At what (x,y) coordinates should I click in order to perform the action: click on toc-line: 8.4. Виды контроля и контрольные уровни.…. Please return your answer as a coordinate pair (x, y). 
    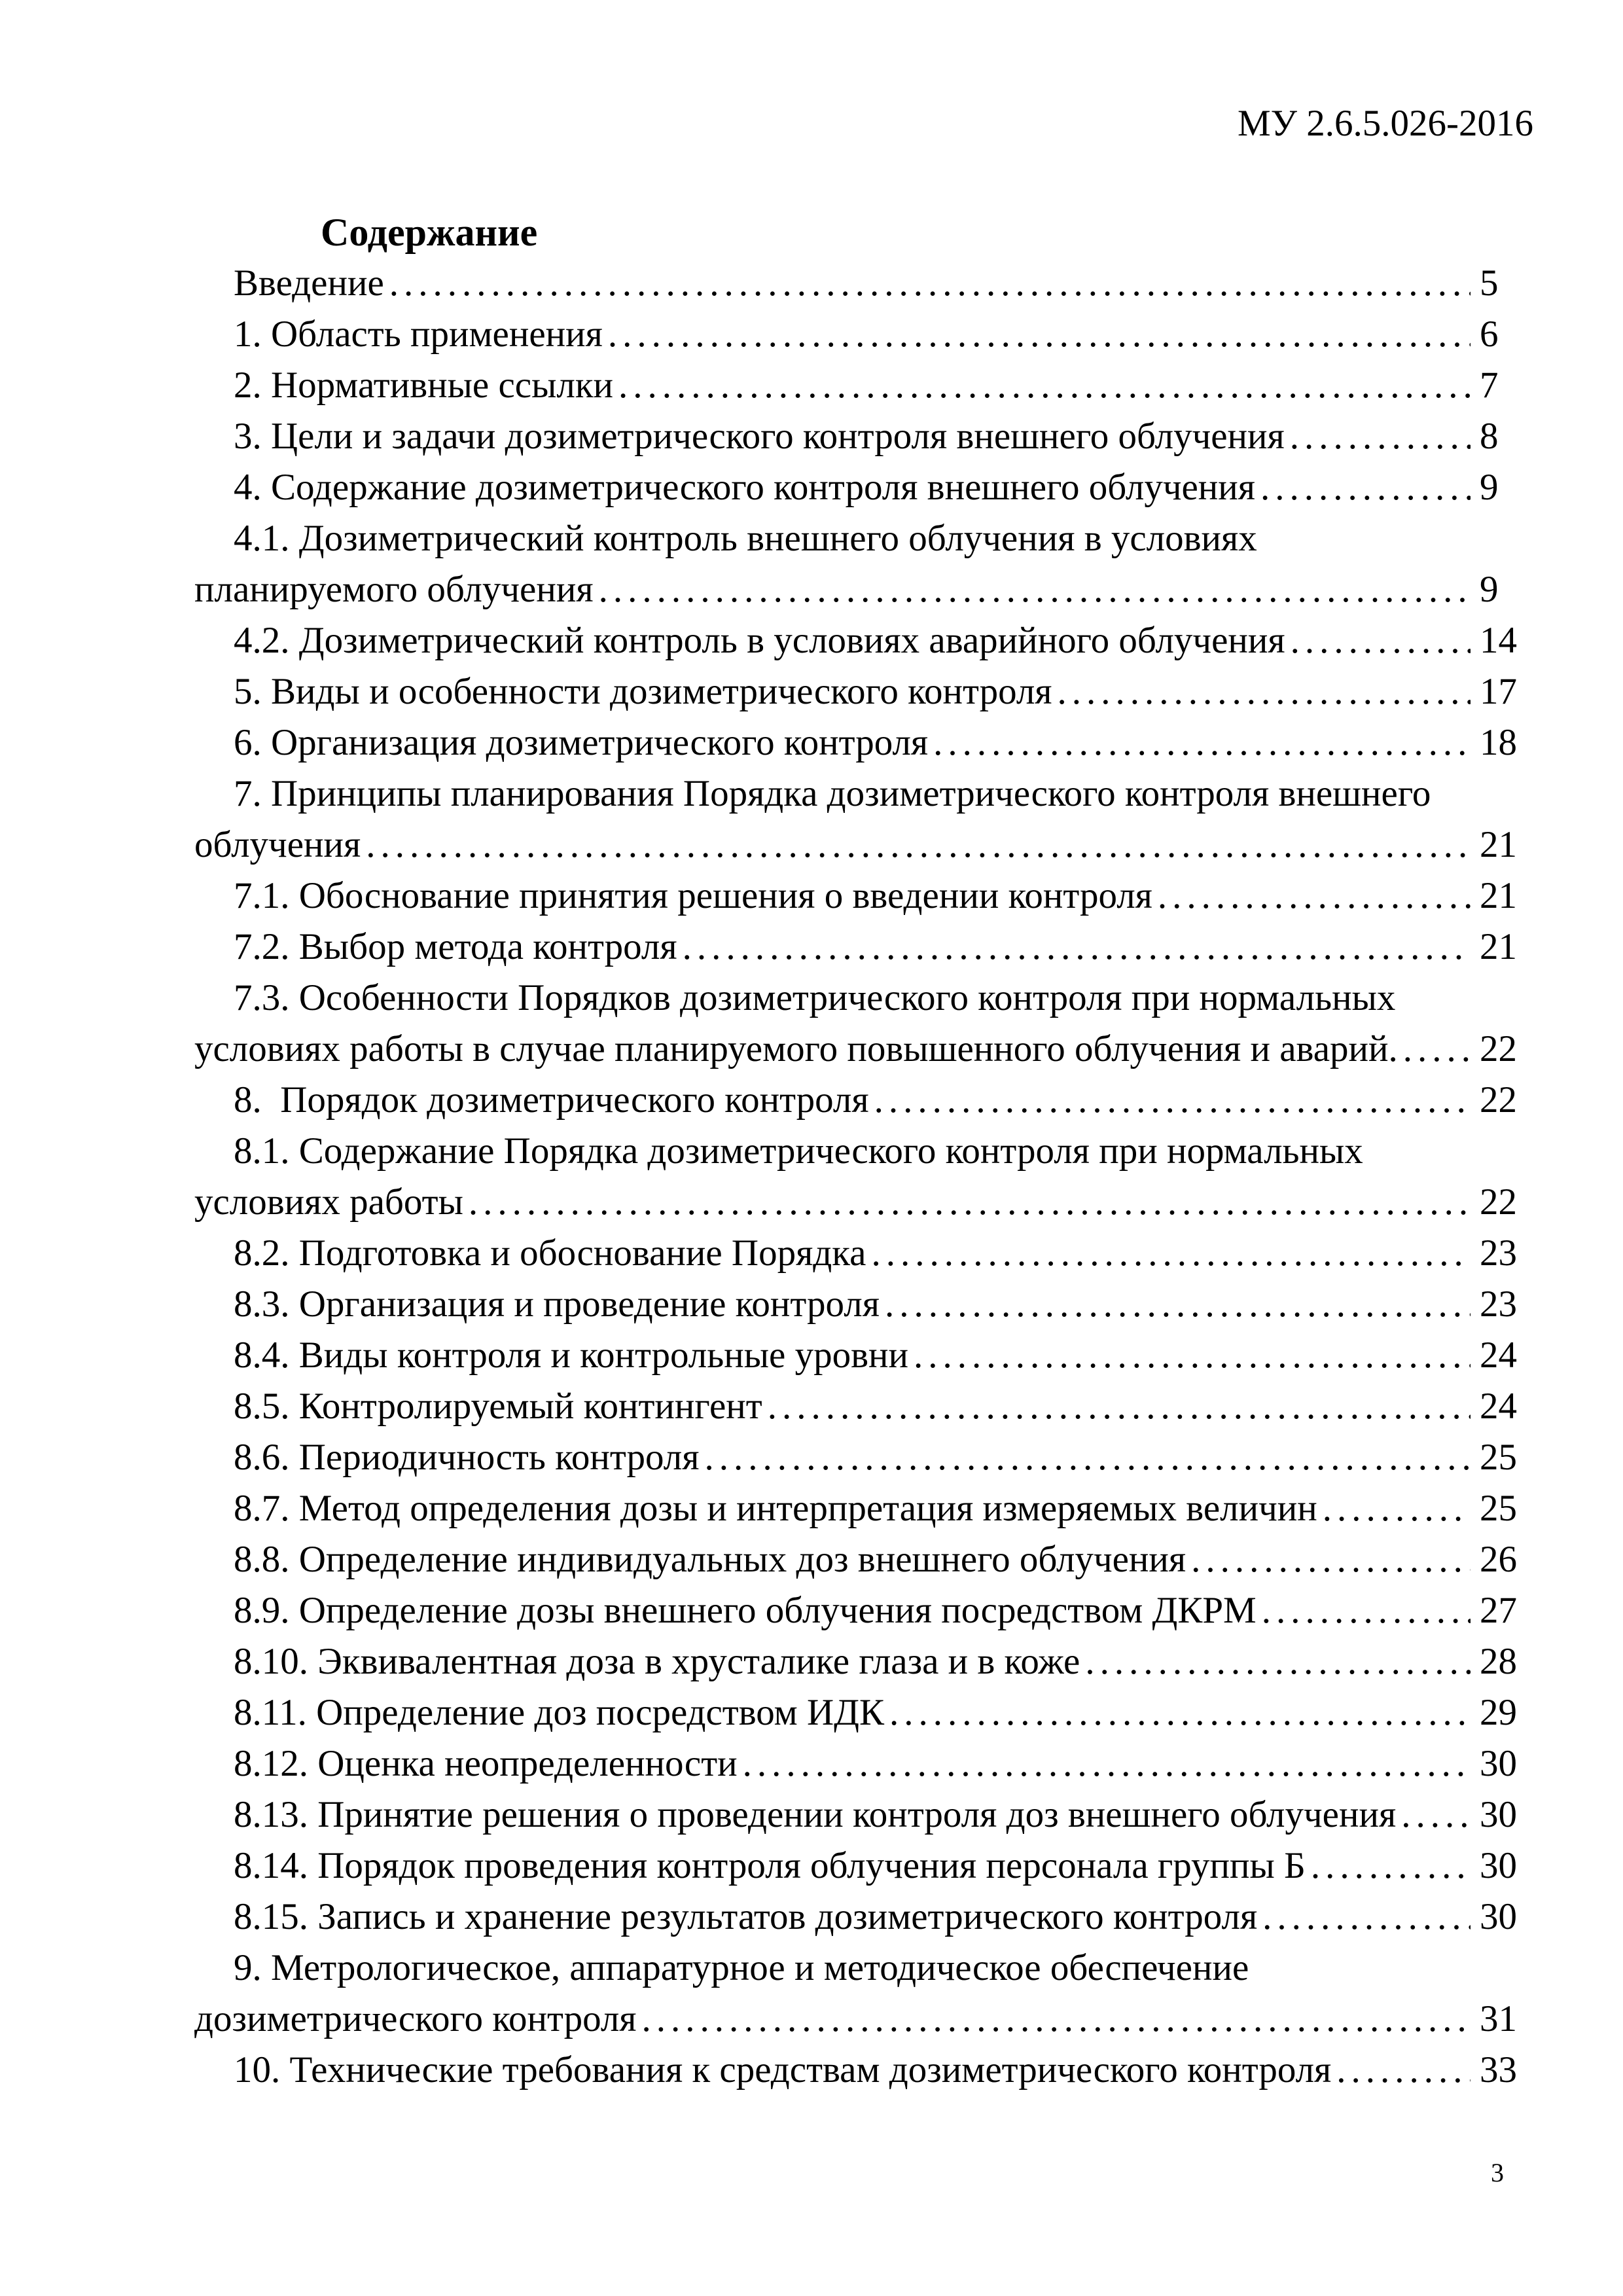
    Looking at the image, I should click on (867, 1355).